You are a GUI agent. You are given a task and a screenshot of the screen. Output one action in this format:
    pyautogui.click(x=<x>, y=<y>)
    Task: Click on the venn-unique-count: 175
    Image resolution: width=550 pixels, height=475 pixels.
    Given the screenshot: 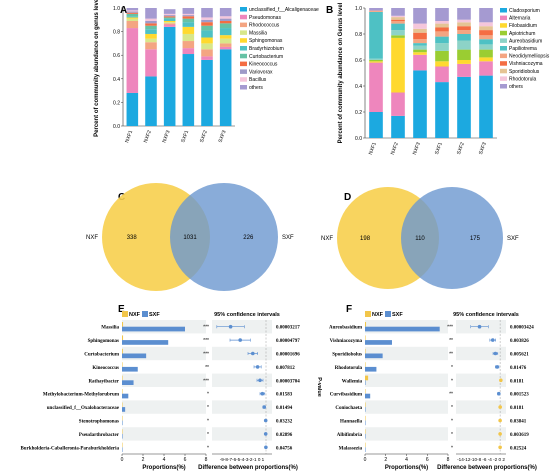 What is the action you would take?
    pyautogui.click(x=475, y=239)
    